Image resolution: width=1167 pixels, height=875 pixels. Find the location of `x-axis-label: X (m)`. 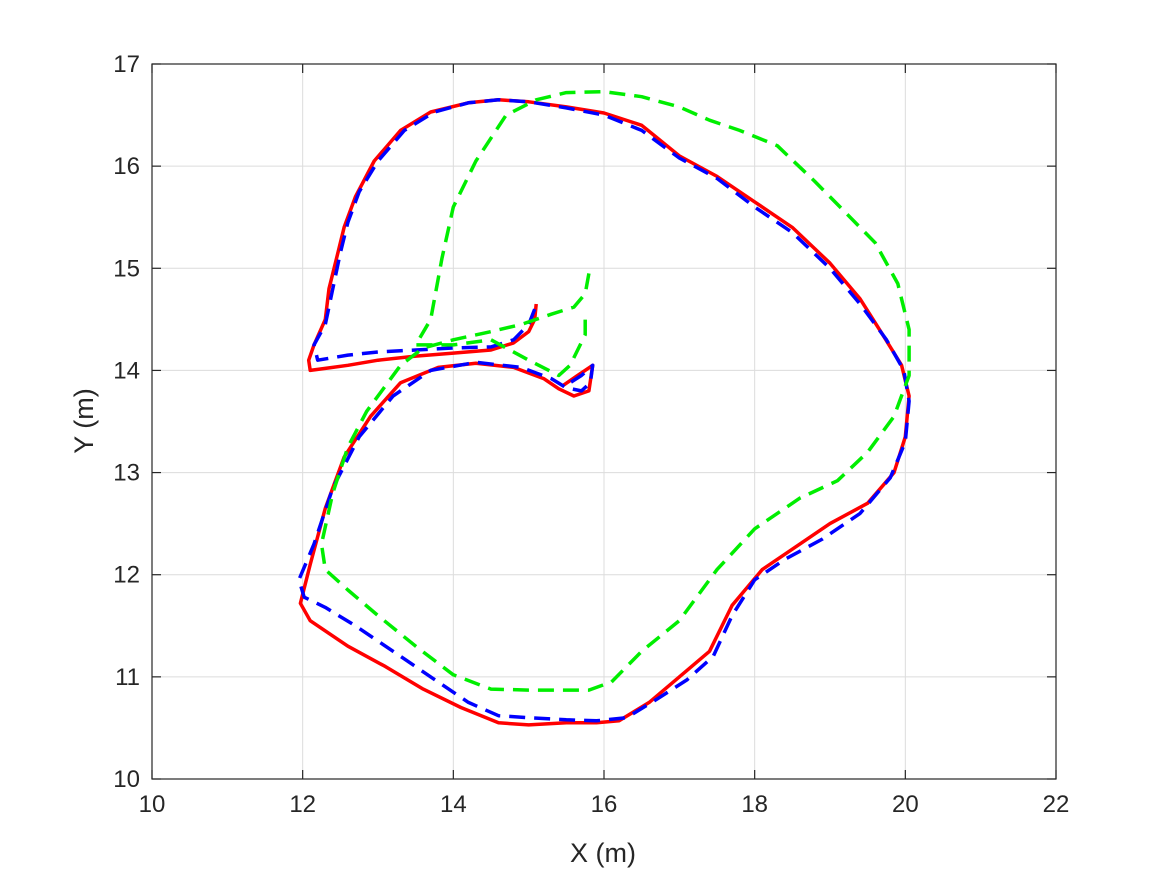

x-axis-label: X (m) is located at coordinates (603, 853).